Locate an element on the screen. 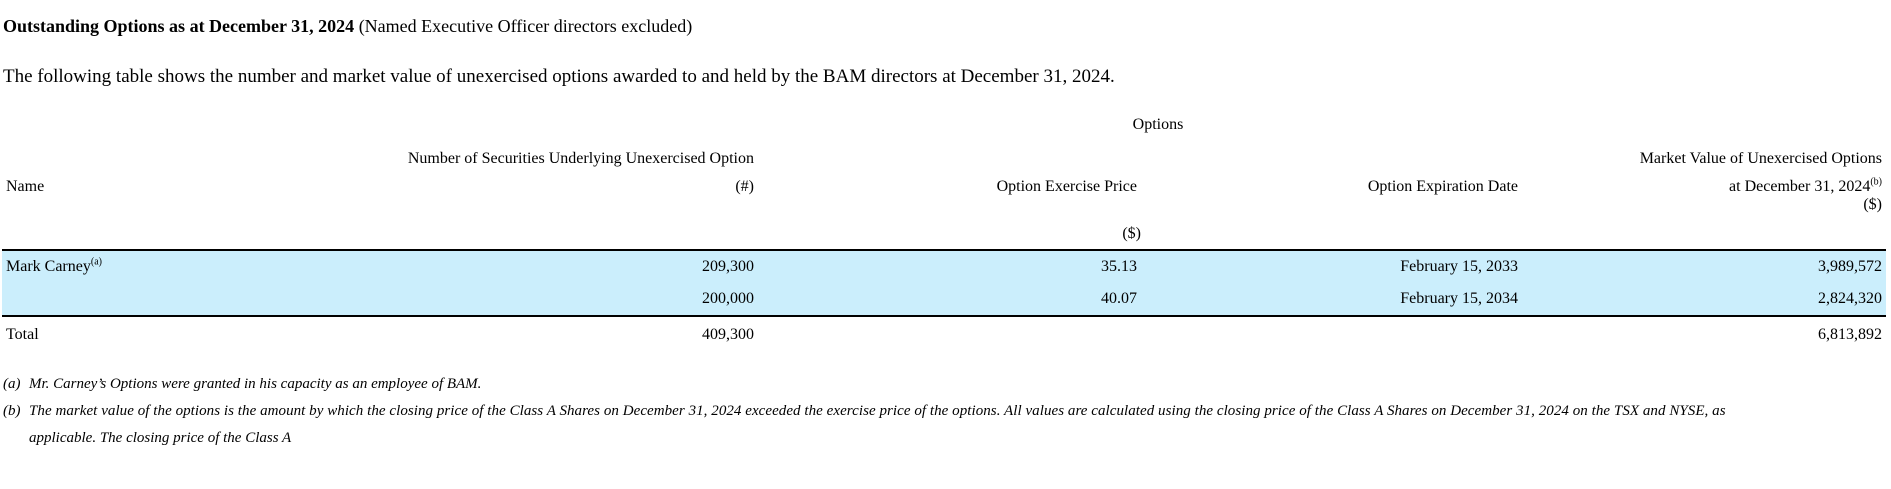  total-value: 6,813,892 is located at coordinates (1850, 334).